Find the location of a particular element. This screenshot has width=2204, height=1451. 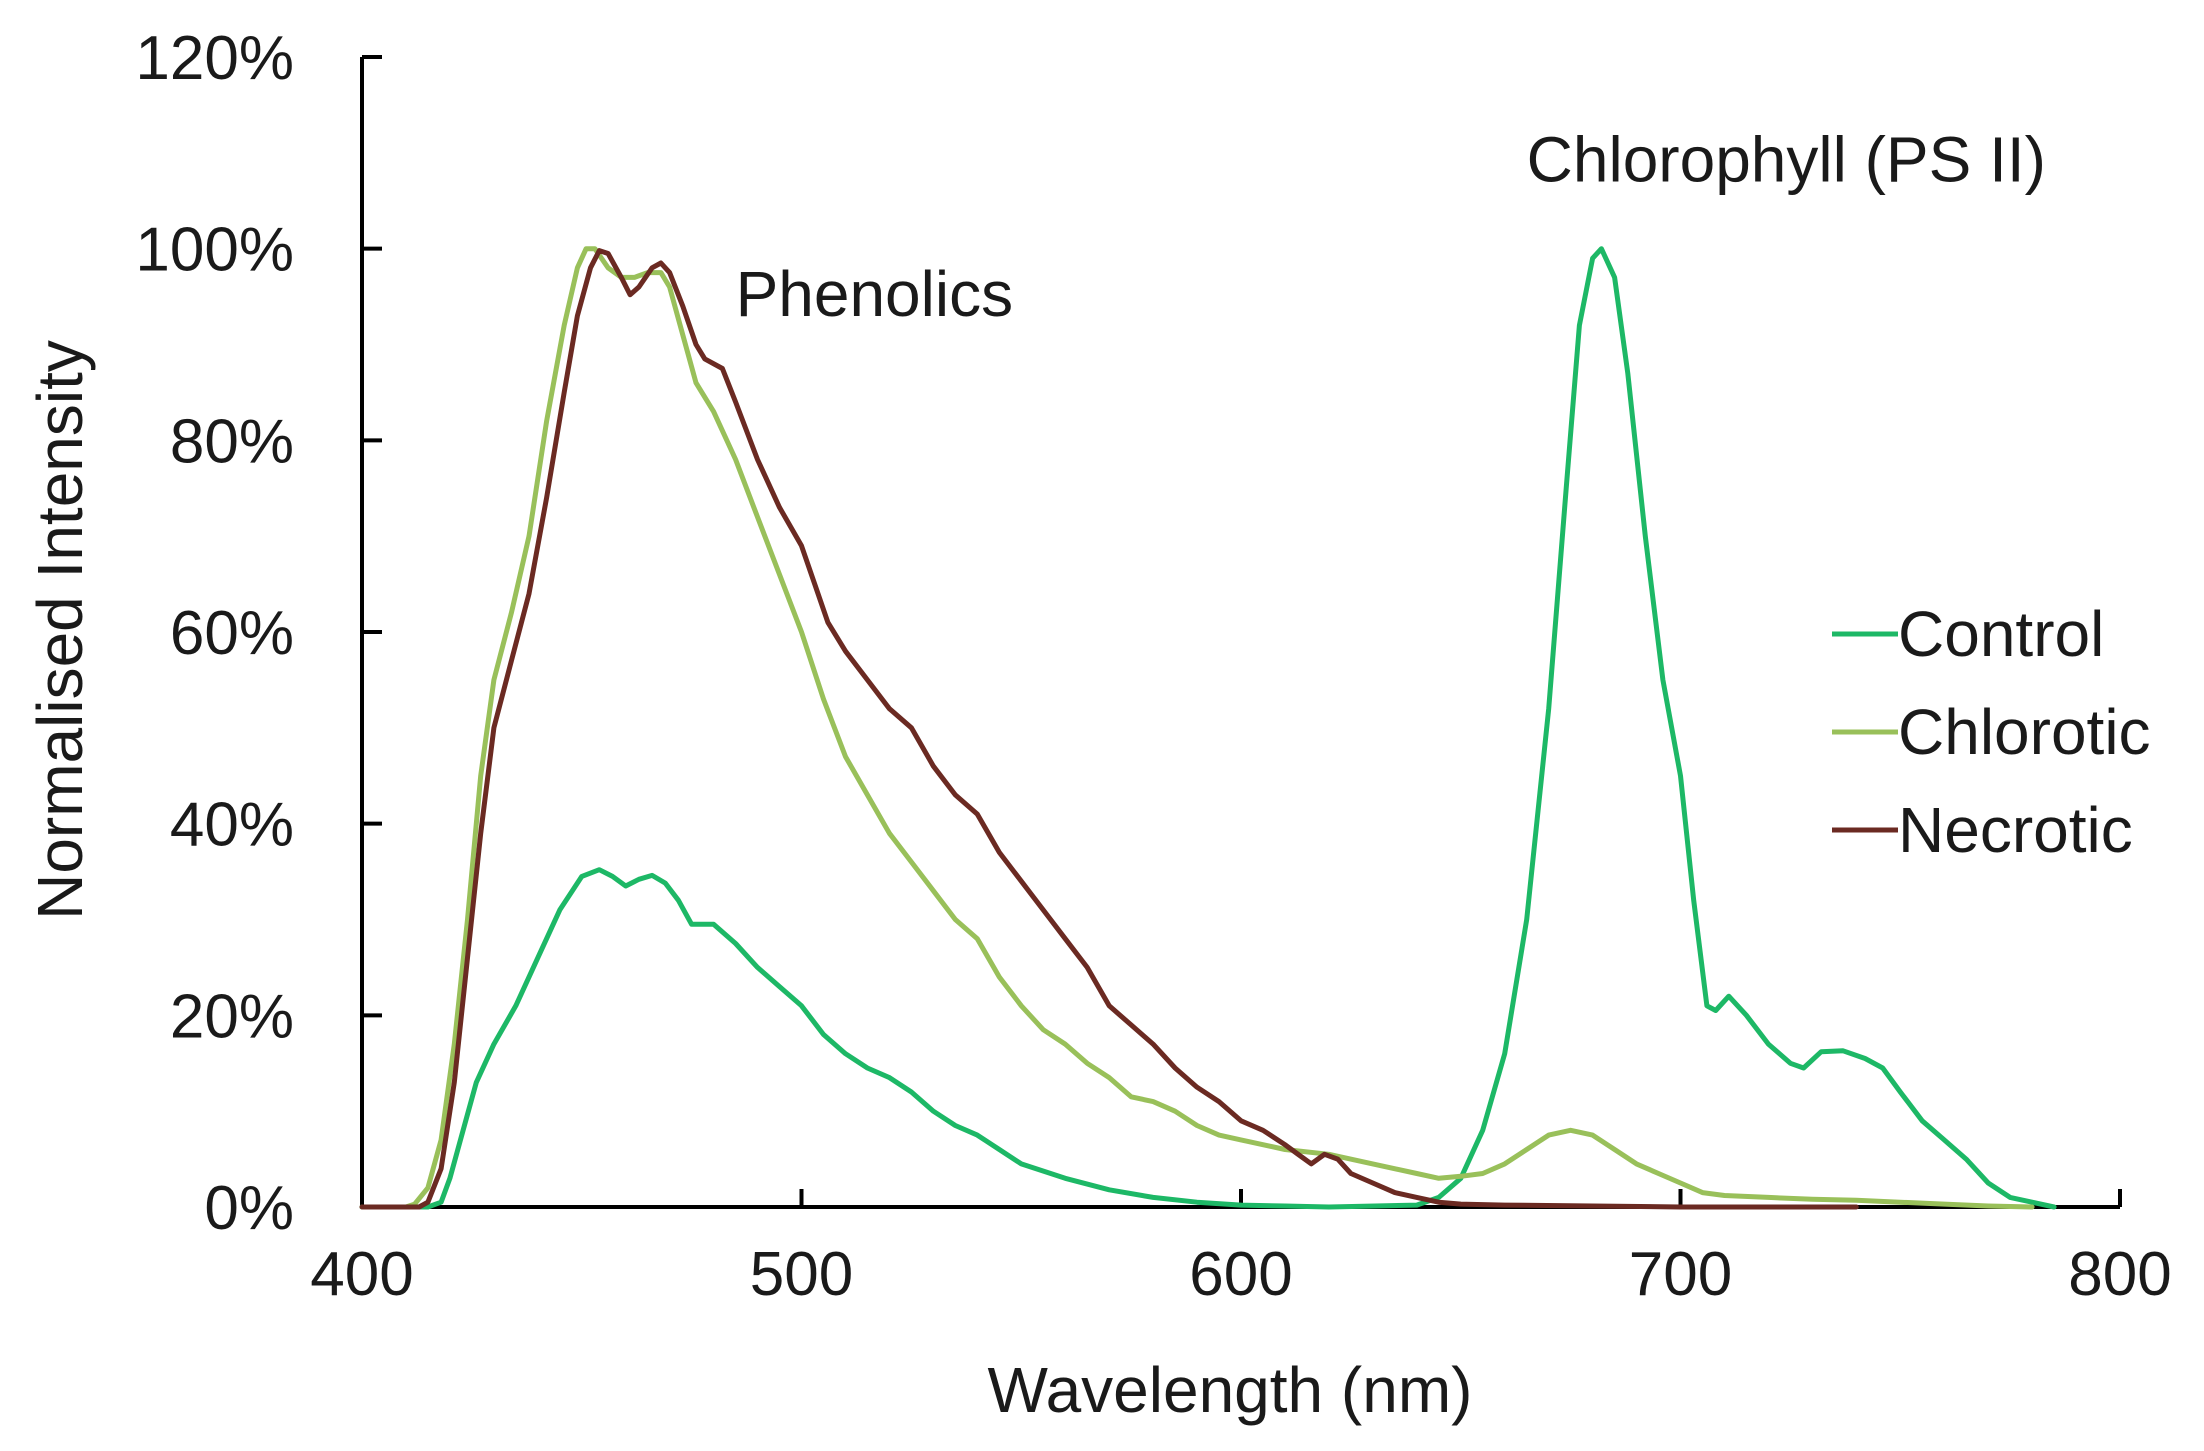

x-tick-label: 700 is located at coordinates (1680, 1274).